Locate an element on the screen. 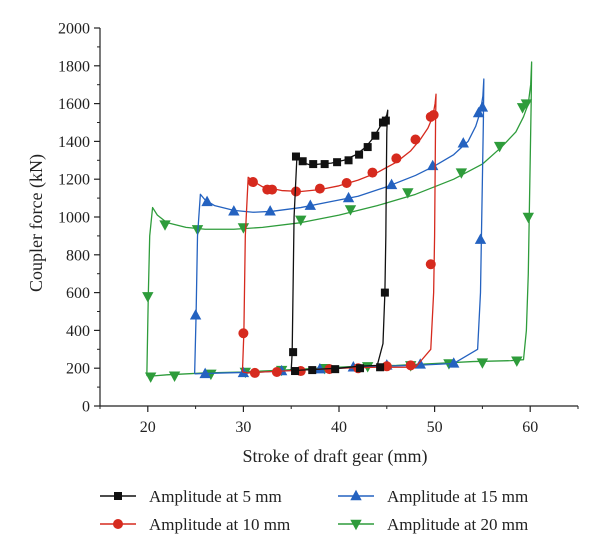 The width and height of the screenshot is (600, 554). legend-label: Amplitude at 10 mm is located at coordinates (219, 524).